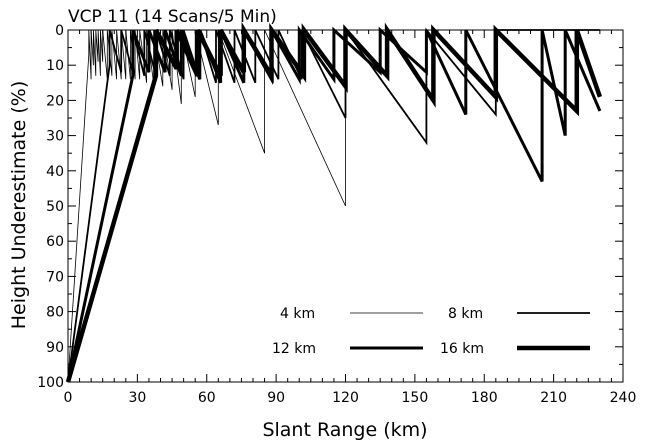  I want to click on x-tick-label: 120, so click(345, 398).